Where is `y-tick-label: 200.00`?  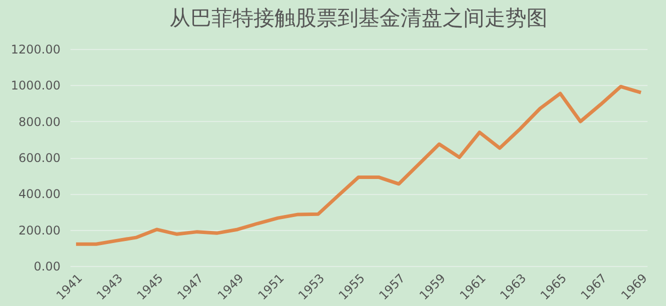
y-tick-label: 200.00 is located at coordinates (39, 230).